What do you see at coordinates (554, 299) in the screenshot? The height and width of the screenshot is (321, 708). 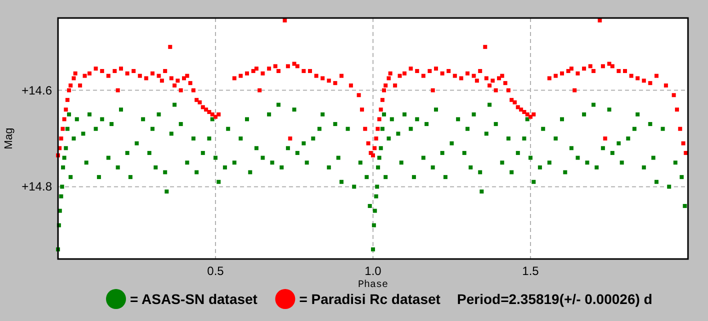 I see `text: Period=2.35819(+/- 0.00026) d` at bounding box center [554, 299].